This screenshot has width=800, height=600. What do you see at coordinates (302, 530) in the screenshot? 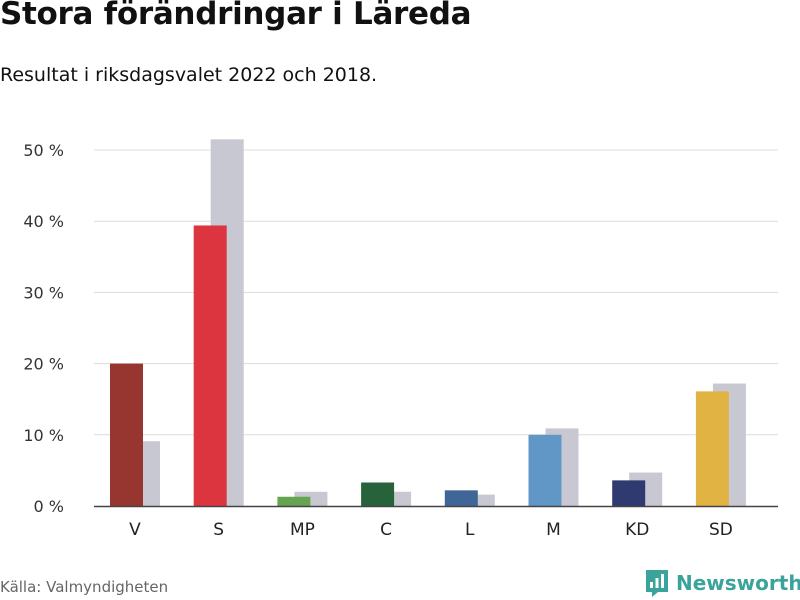
I see `x-tick-label: MP` at bounding box center [302, 530].